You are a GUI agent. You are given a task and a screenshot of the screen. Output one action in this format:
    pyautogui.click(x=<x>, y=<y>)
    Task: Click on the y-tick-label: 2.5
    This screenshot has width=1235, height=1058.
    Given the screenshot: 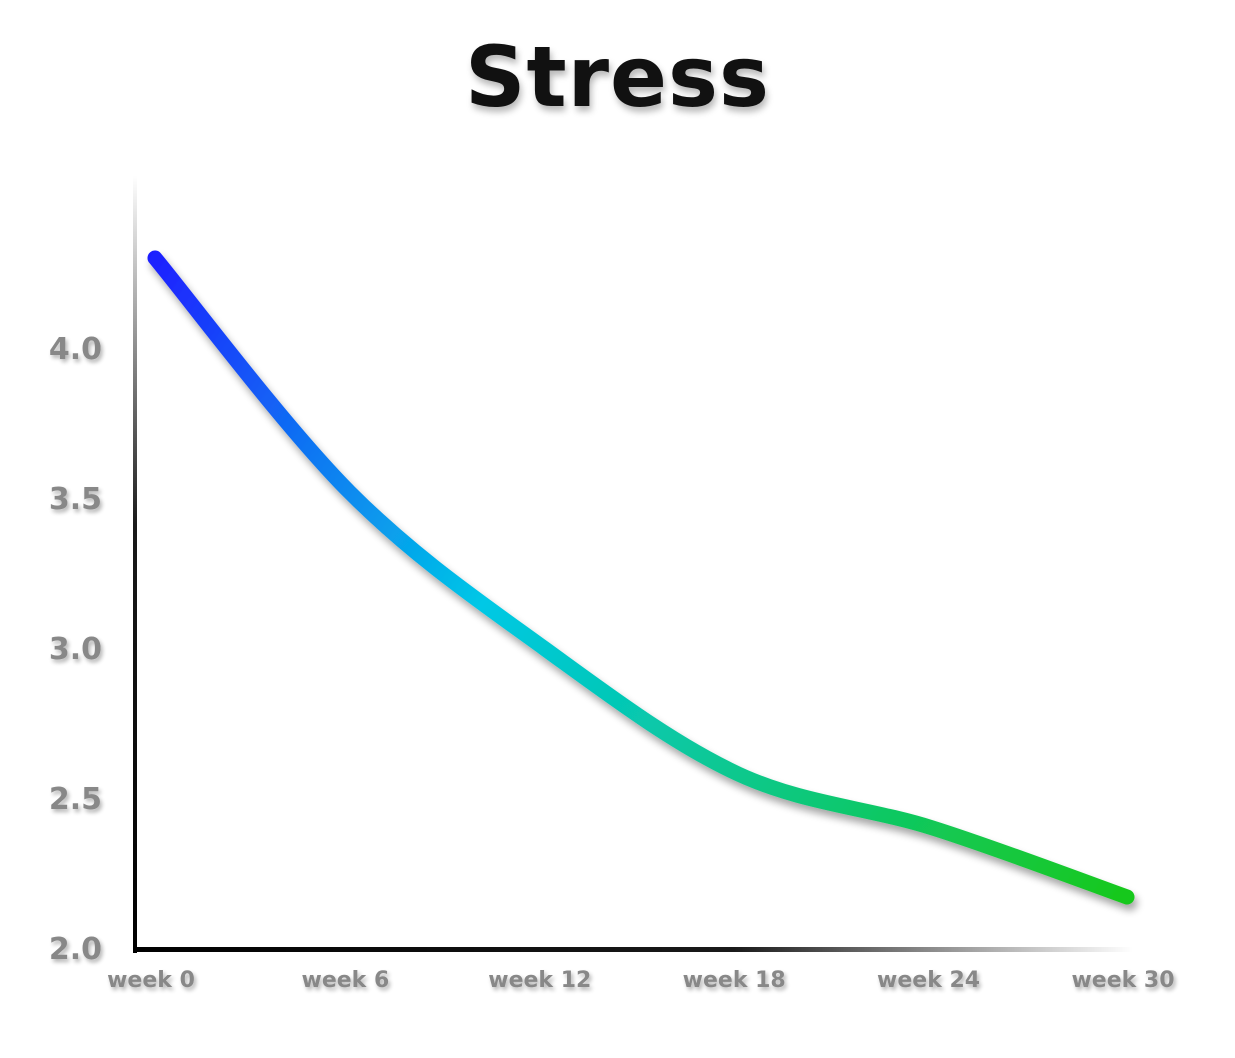 What is the action you would take?
    pyautogui.click(x=75, y=799)
    